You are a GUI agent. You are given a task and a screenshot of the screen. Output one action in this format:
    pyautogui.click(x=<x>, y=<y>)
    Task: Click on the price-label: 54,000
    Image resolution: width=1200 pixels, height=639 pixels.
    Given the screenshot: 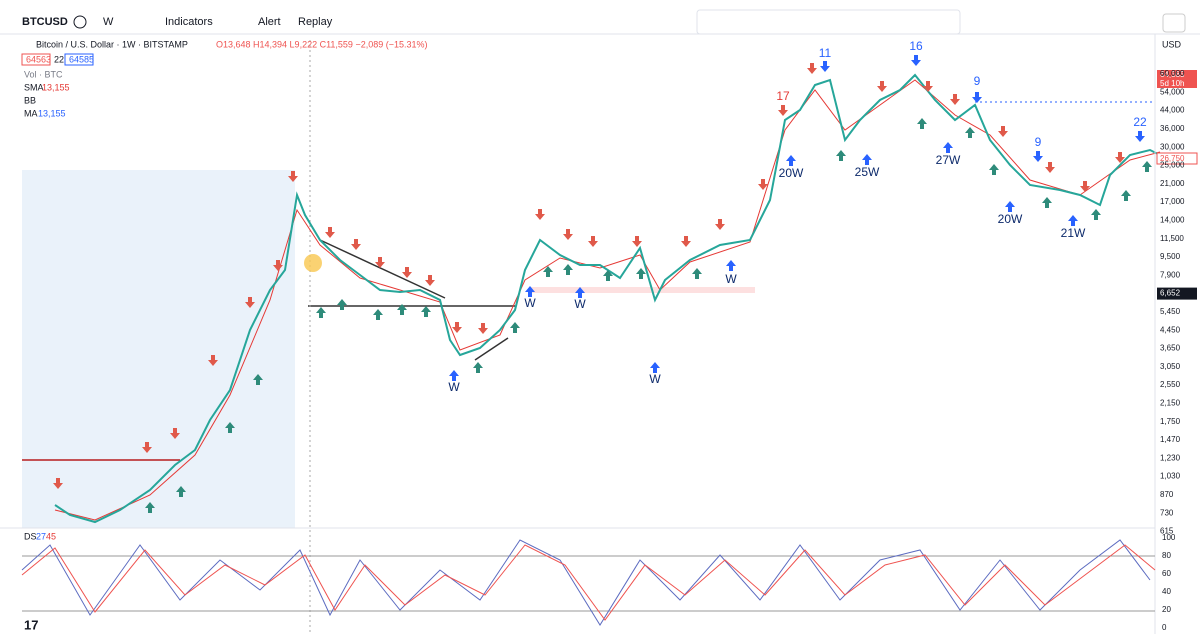 What is the action you would take?
    pyautogui.click(x=1172, y=91)
    